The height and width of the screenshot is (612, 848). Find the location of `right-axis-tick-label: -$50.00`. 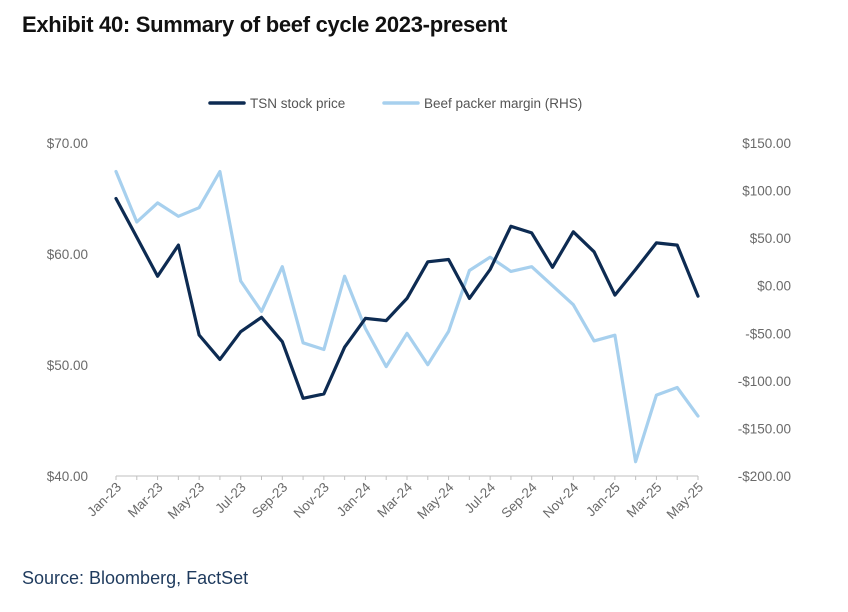

right-axis-tick-label: -$50.00 is located at coordinates (768, 333).